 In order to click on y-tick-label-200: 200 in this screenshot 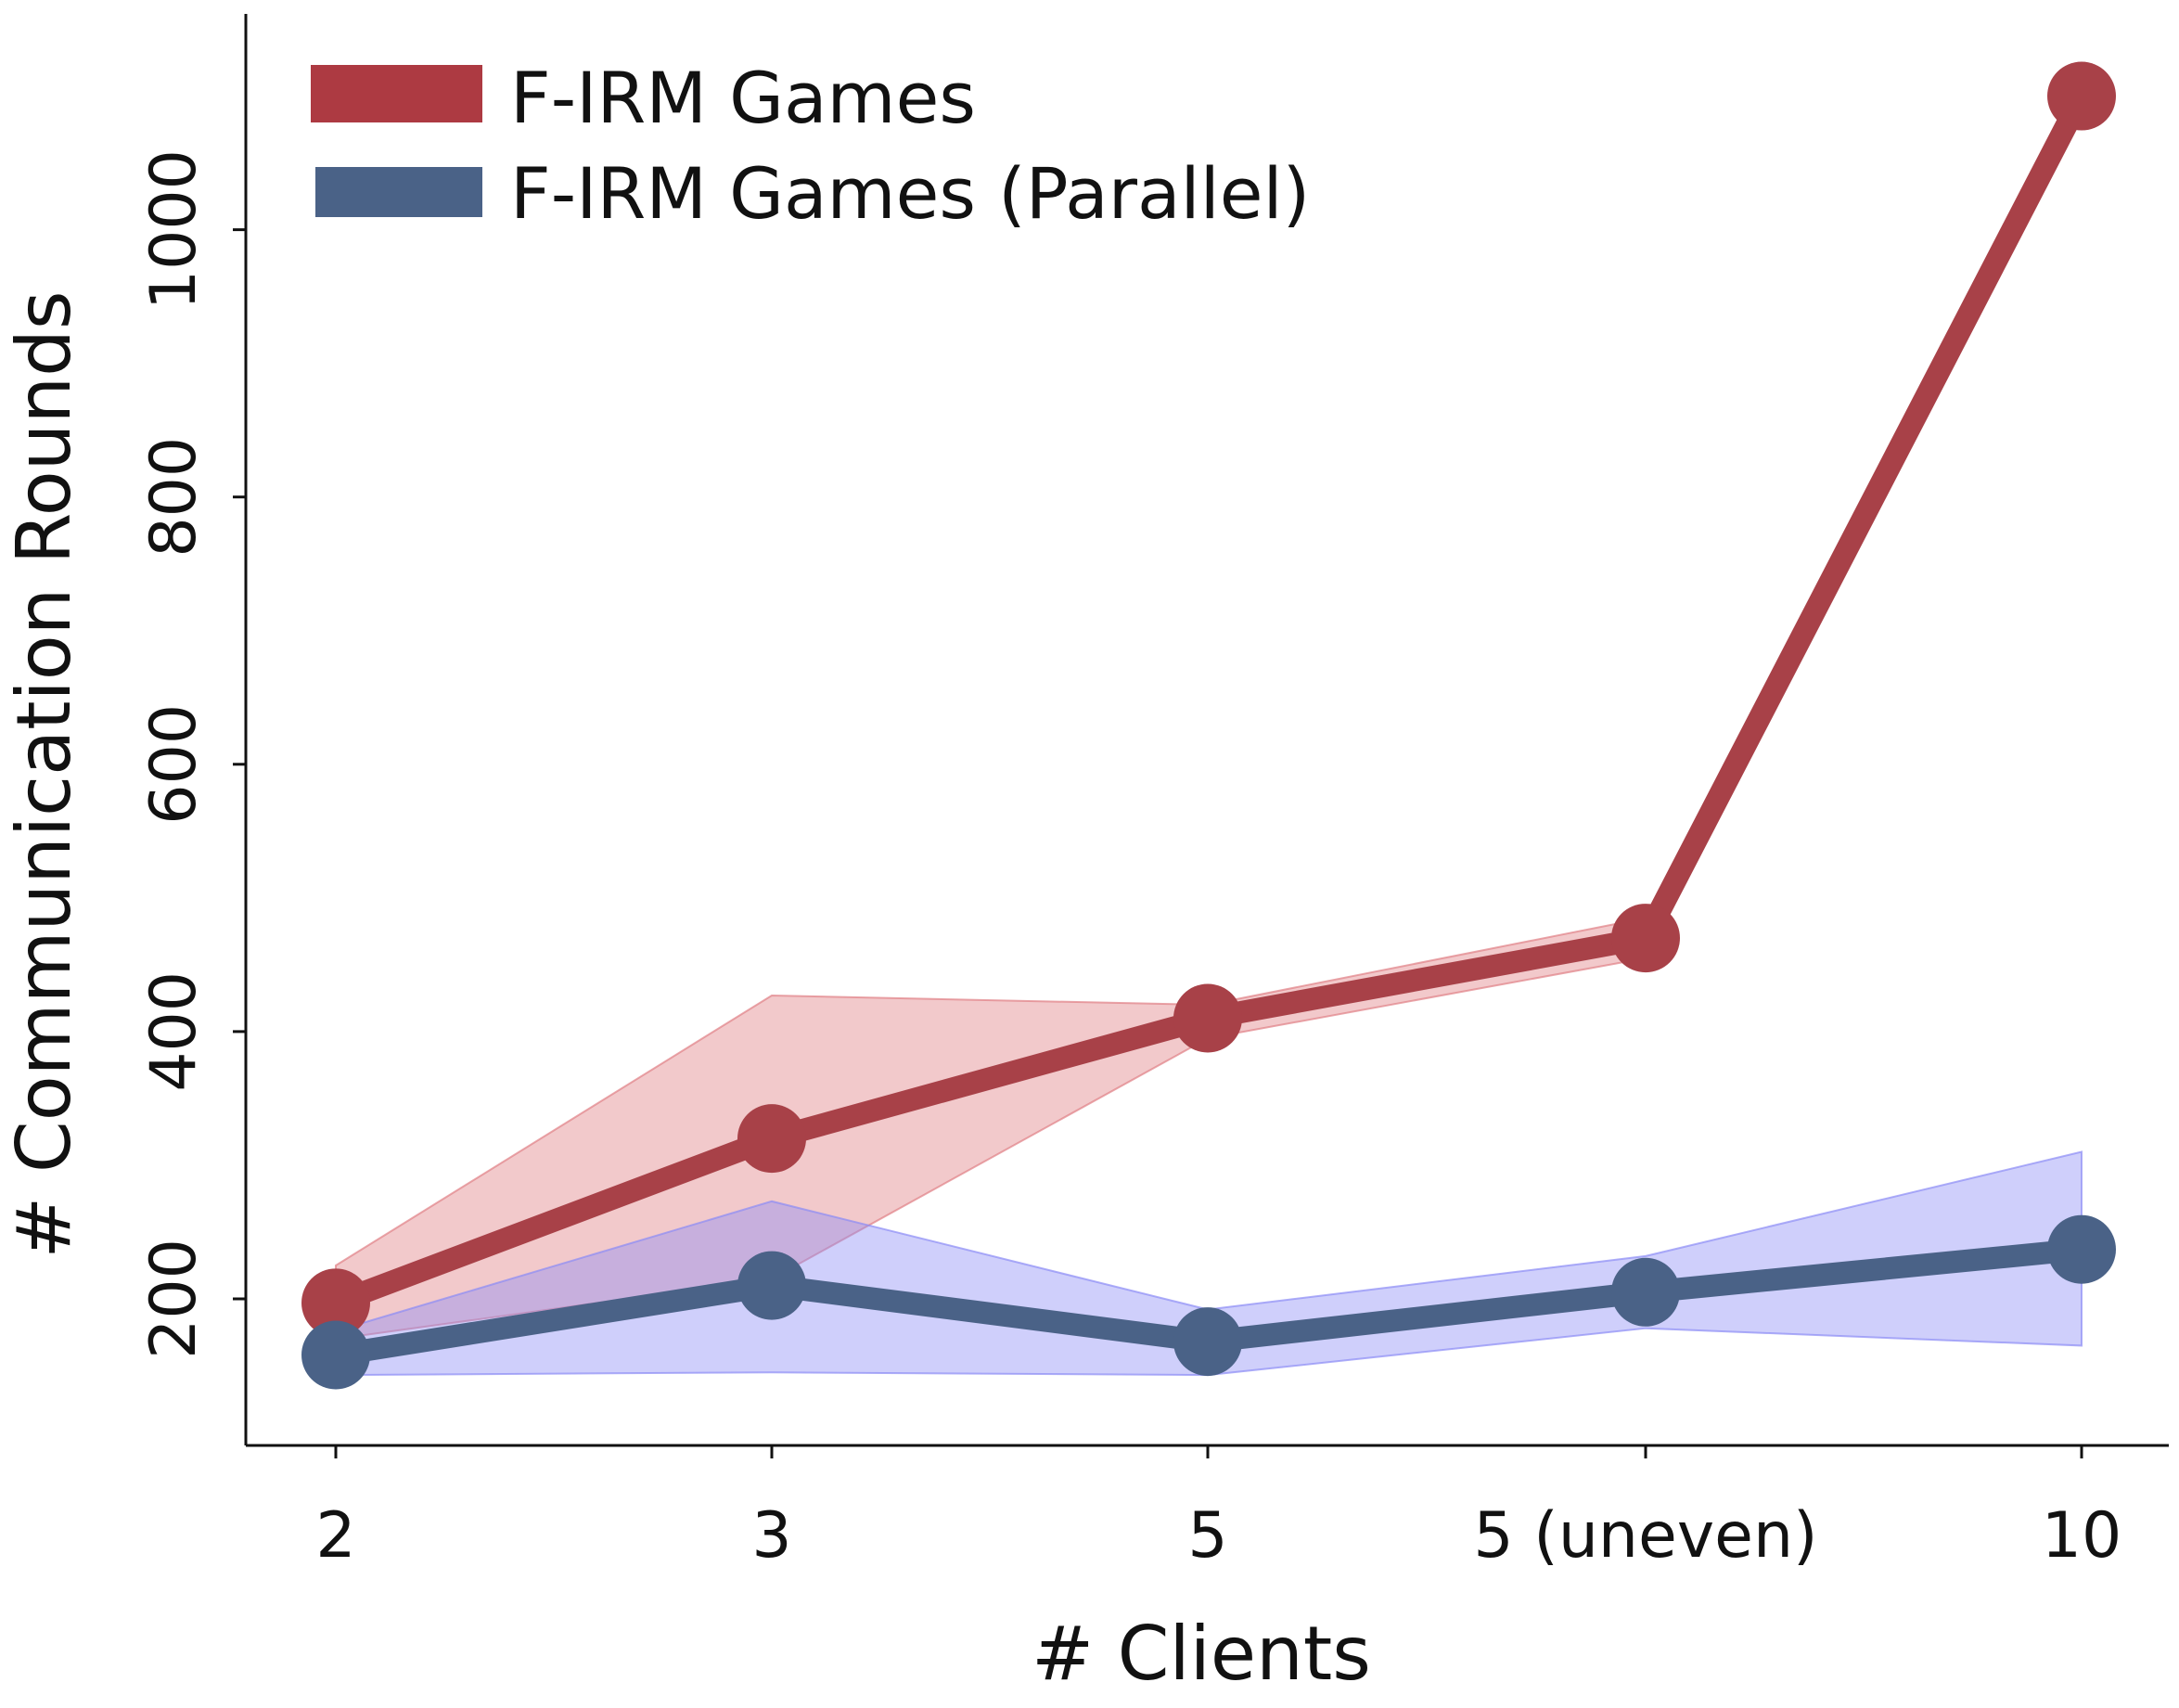, I will do `click(174, 1299)`.